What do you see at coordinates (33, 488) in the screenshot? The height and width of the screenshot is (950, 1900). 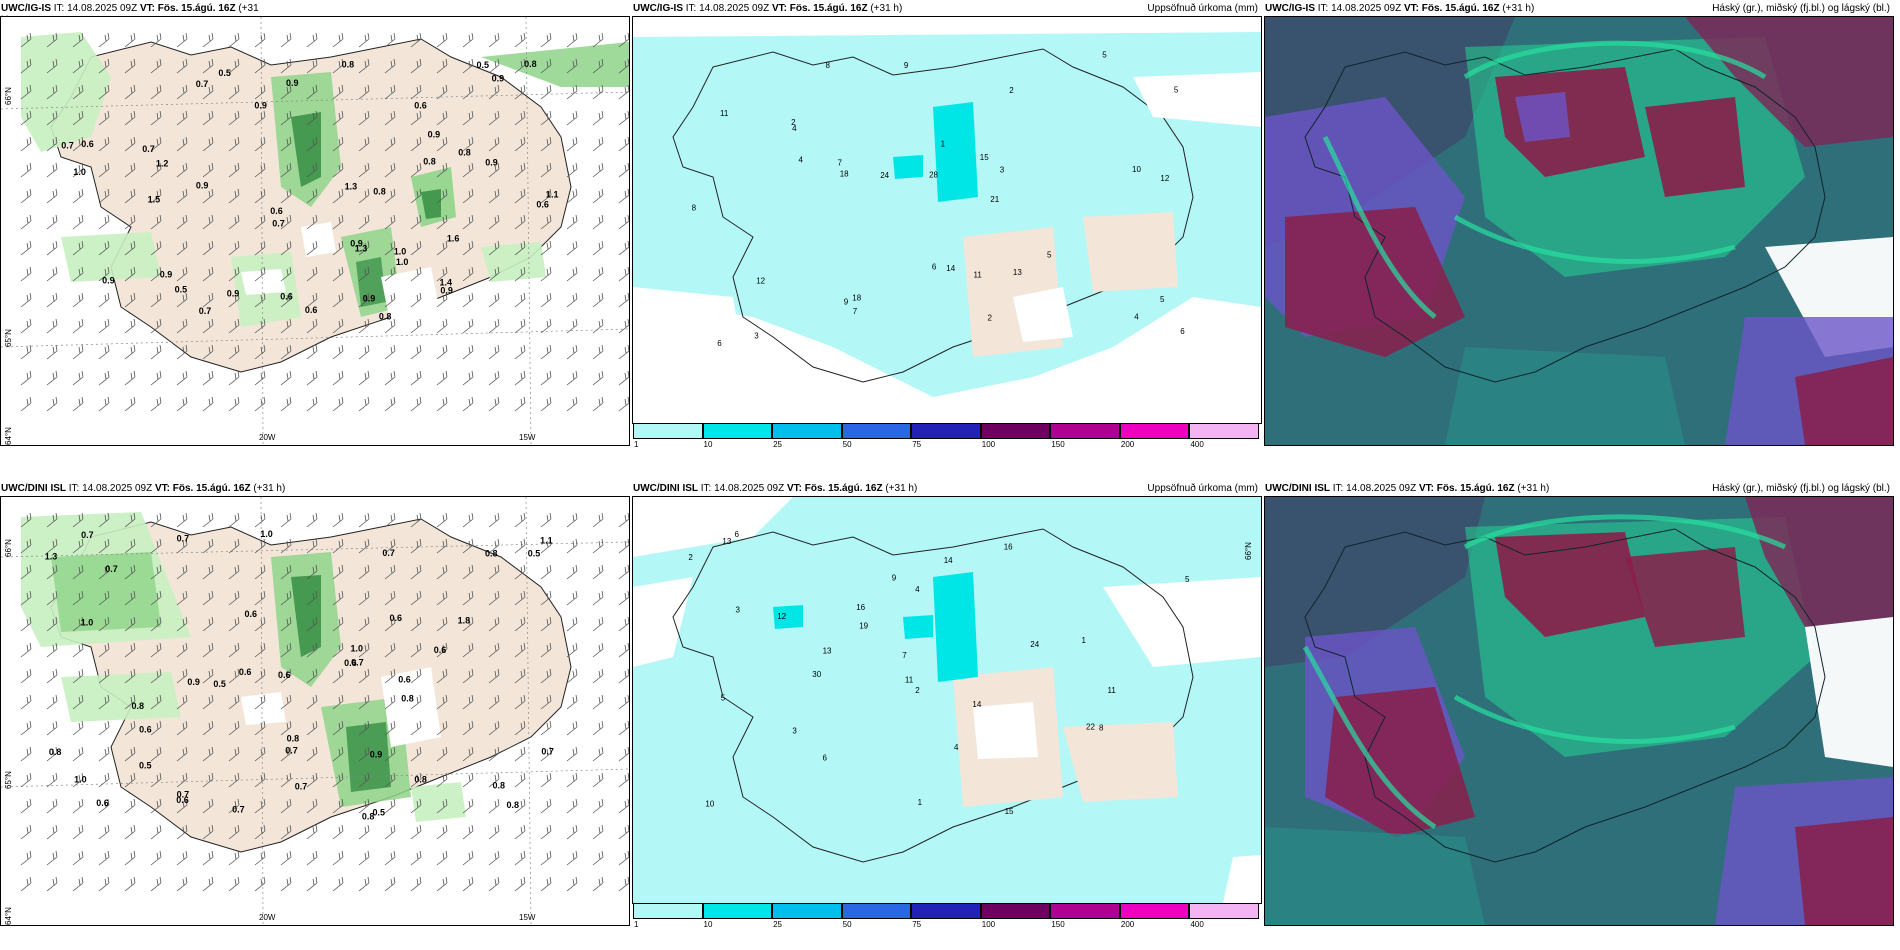 I see `model-name: UWC/DINI ISL` at bounding box center [33, 488].